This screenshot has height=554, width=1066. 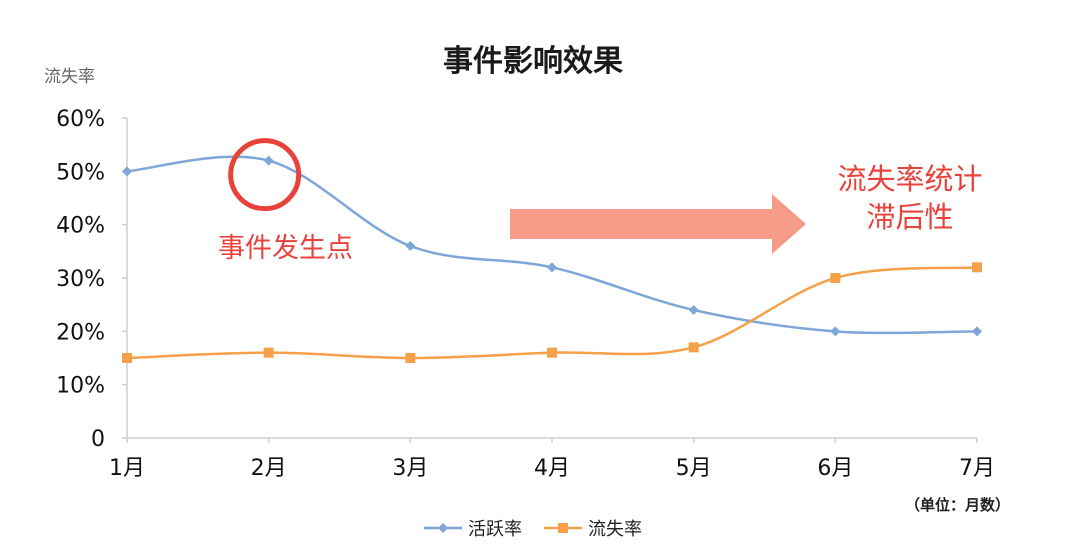 What do you see at coordinates (80, 386) in the screenshot?
I see `y-tick-label: 10%` at bounding box center [80, 386].